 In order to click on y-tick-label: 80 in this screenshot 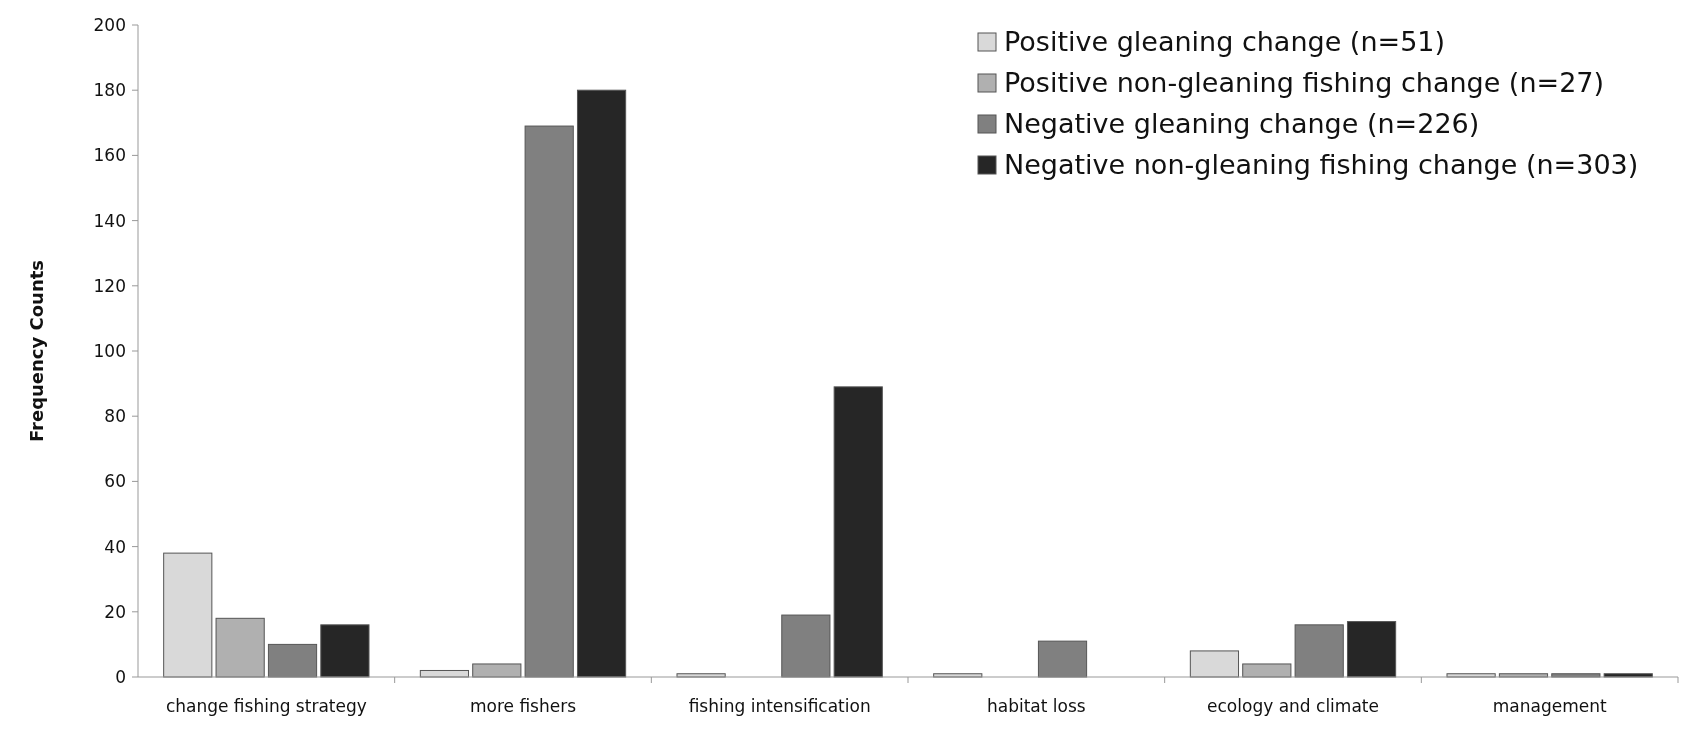, I will do `click(115, 416)`.